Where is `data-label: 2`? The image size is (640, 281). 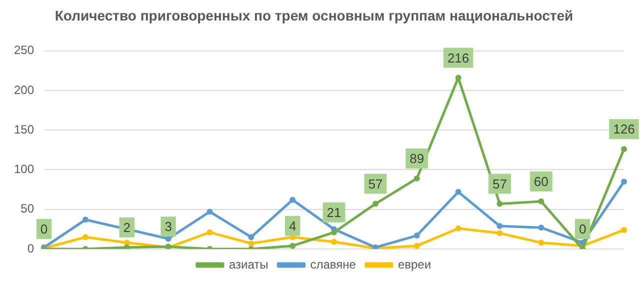 data-label: 2 is located at coordinates (126, 227).